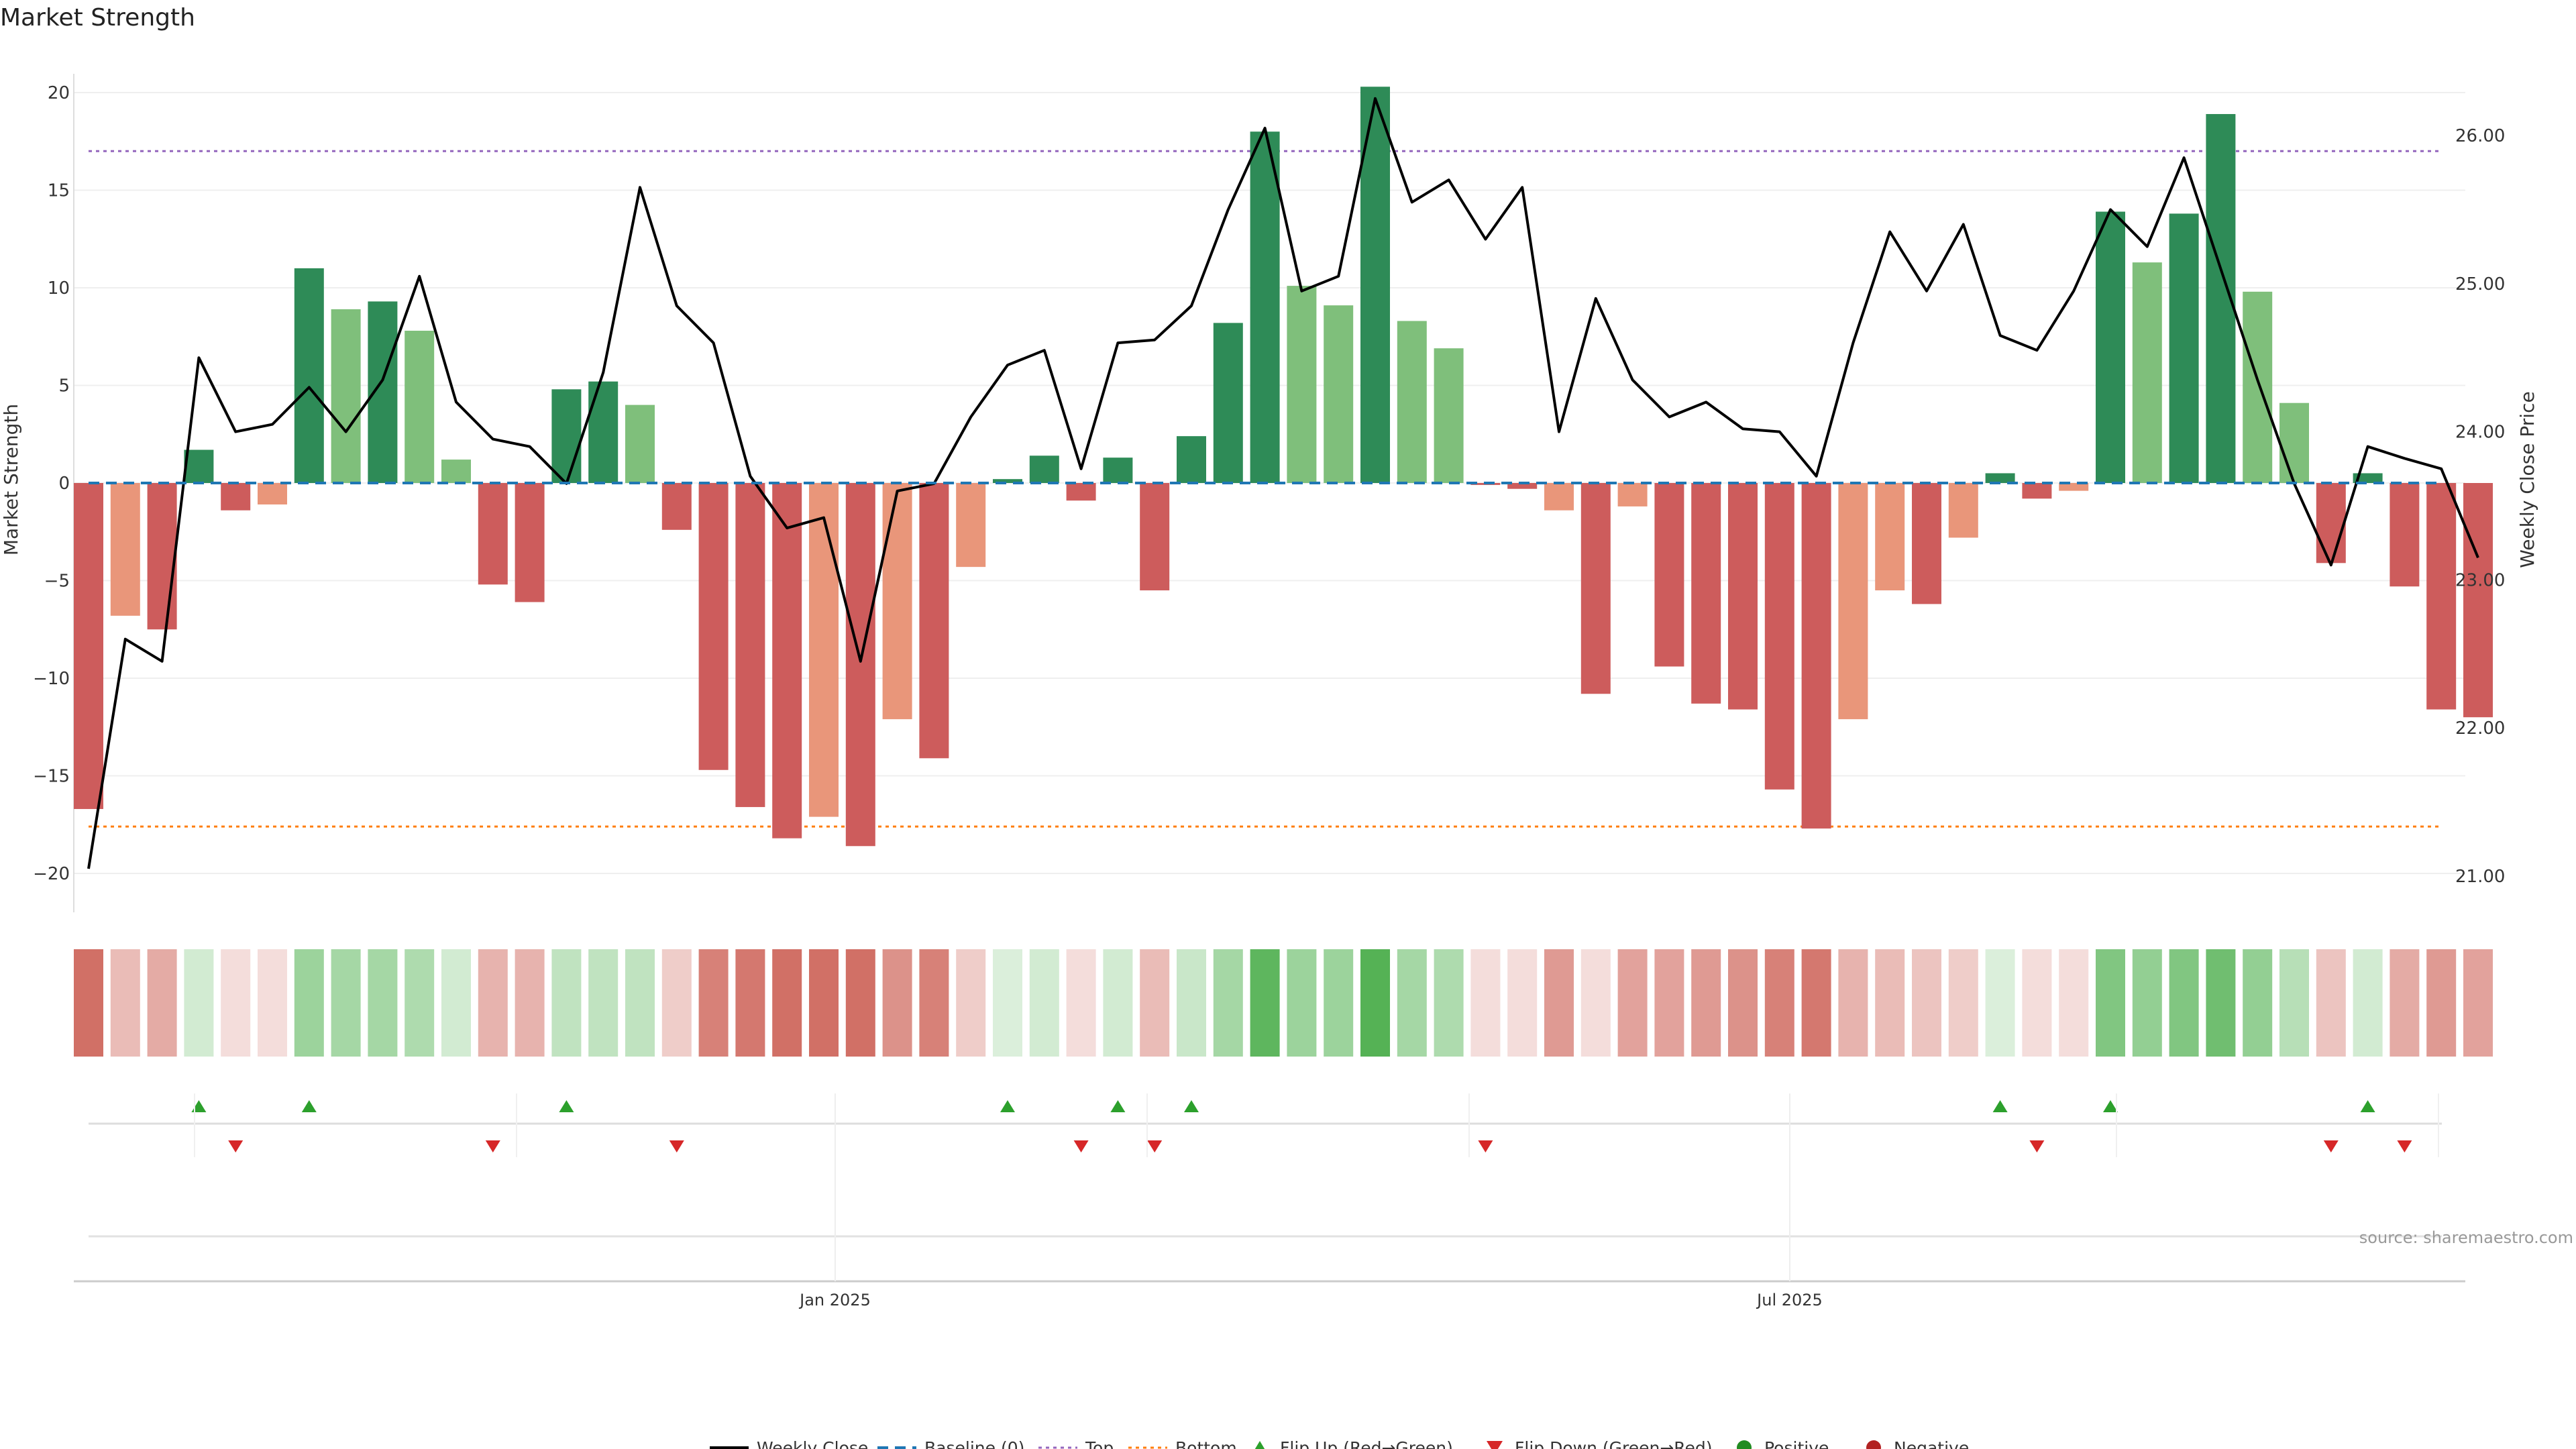  I want to click on y-right-tick-label: 25.00, so click(2480, 284).